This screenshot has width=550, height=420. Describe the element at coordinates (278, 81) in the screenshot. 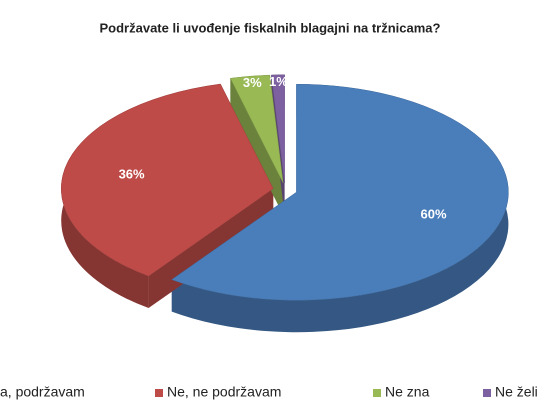

I see `data-label: 1%` at that location.